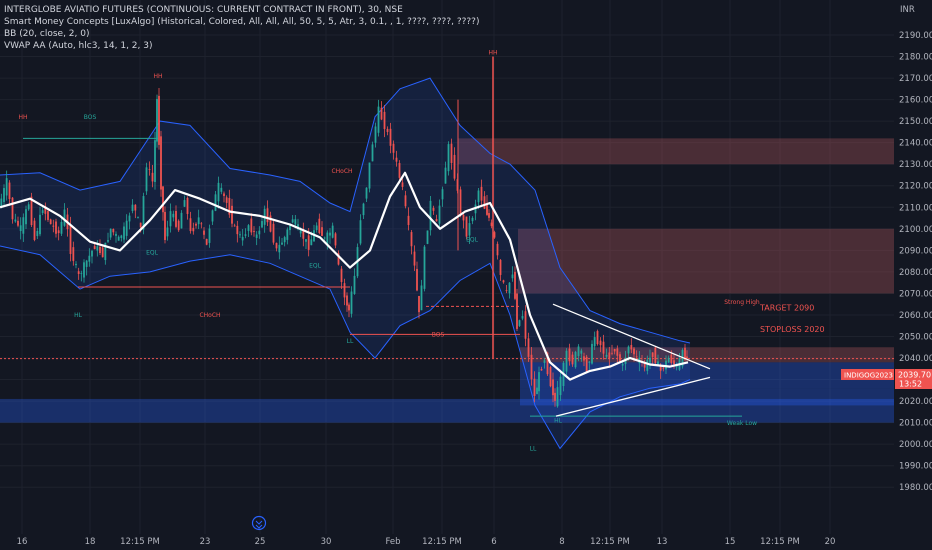 This screenshot has width=932, height=550. I want to click on x-tick-label: 20, so click(830, 542).